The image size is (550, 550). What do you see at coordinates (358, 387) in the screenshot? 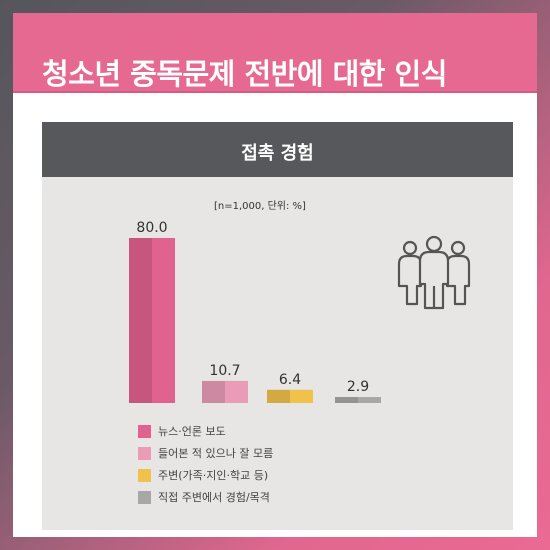
I see `data-label: 2.9` at bounding box center [358, 387].